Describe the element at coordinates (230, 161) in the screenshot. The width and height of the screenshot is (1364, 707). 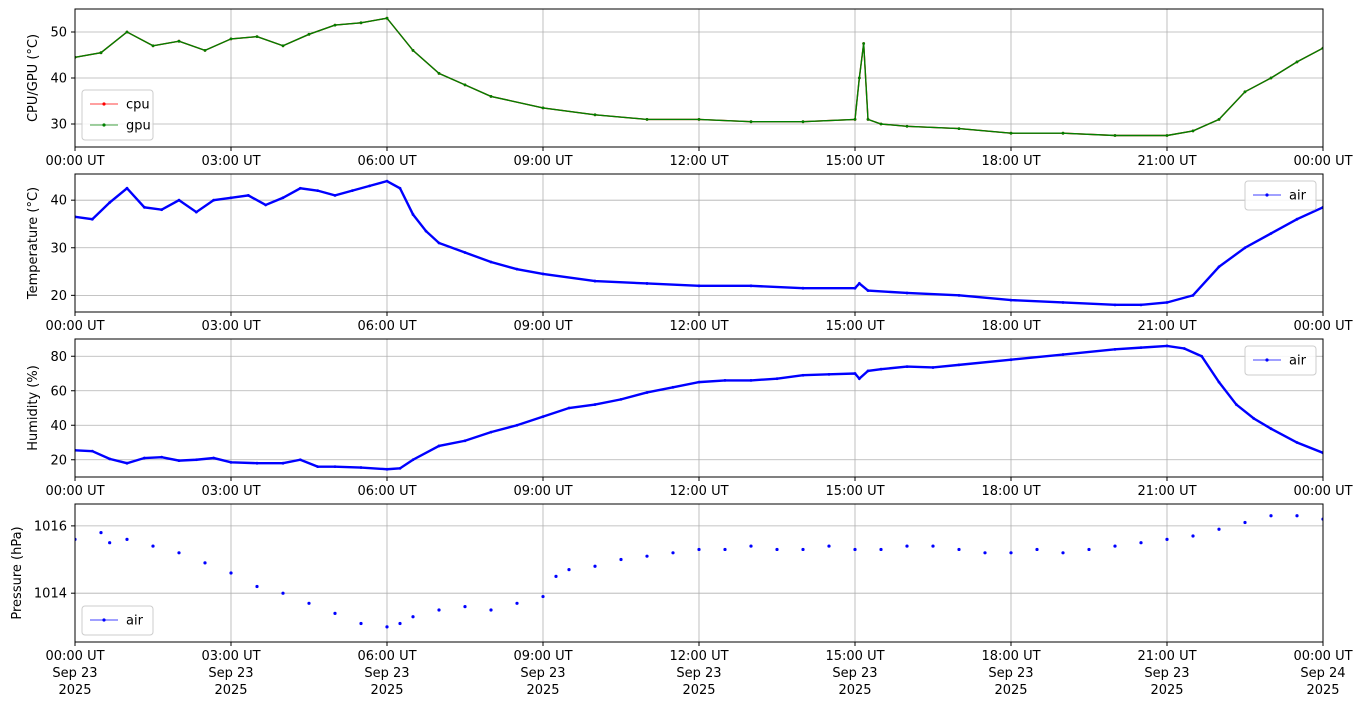
I see `x-tick-label: 03:00 UT` at that location.